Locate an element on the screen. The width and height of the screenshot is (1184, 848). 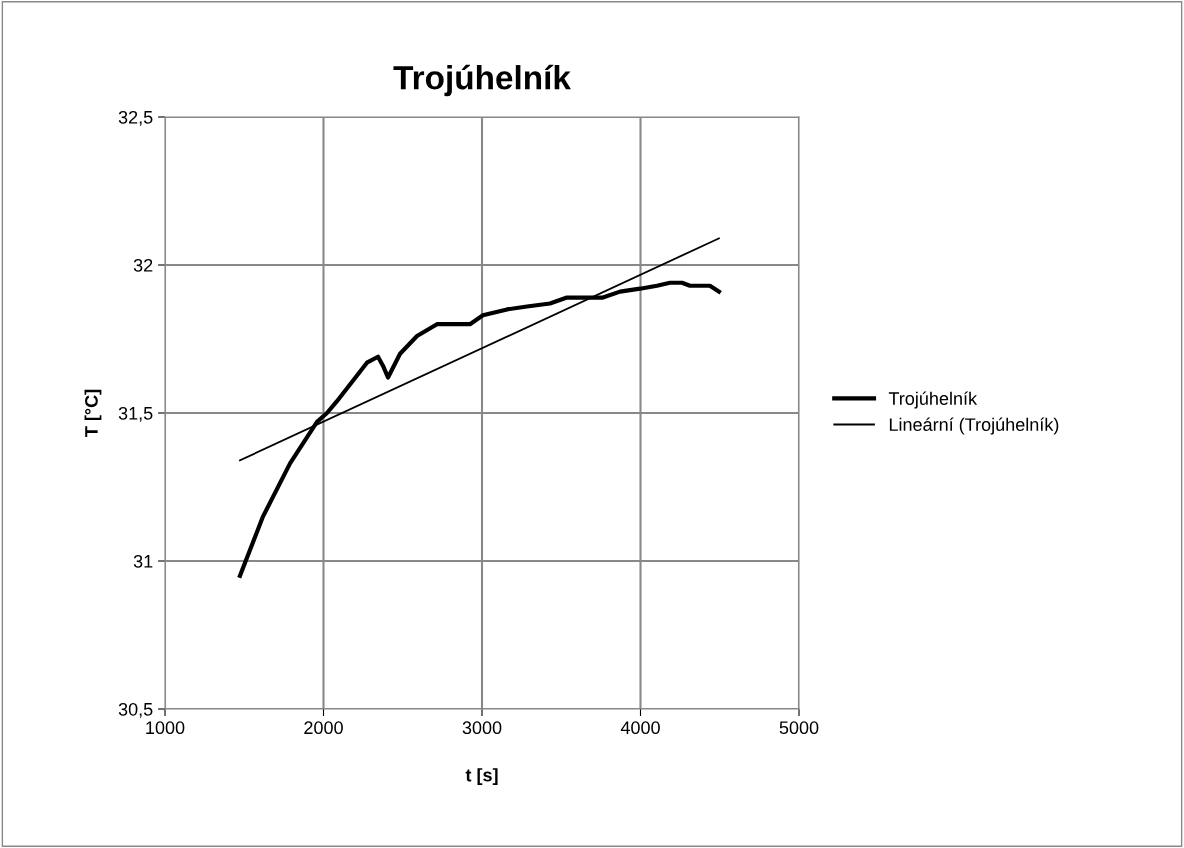
x-tick-label: 4000 is located at coordinates (640, 728).